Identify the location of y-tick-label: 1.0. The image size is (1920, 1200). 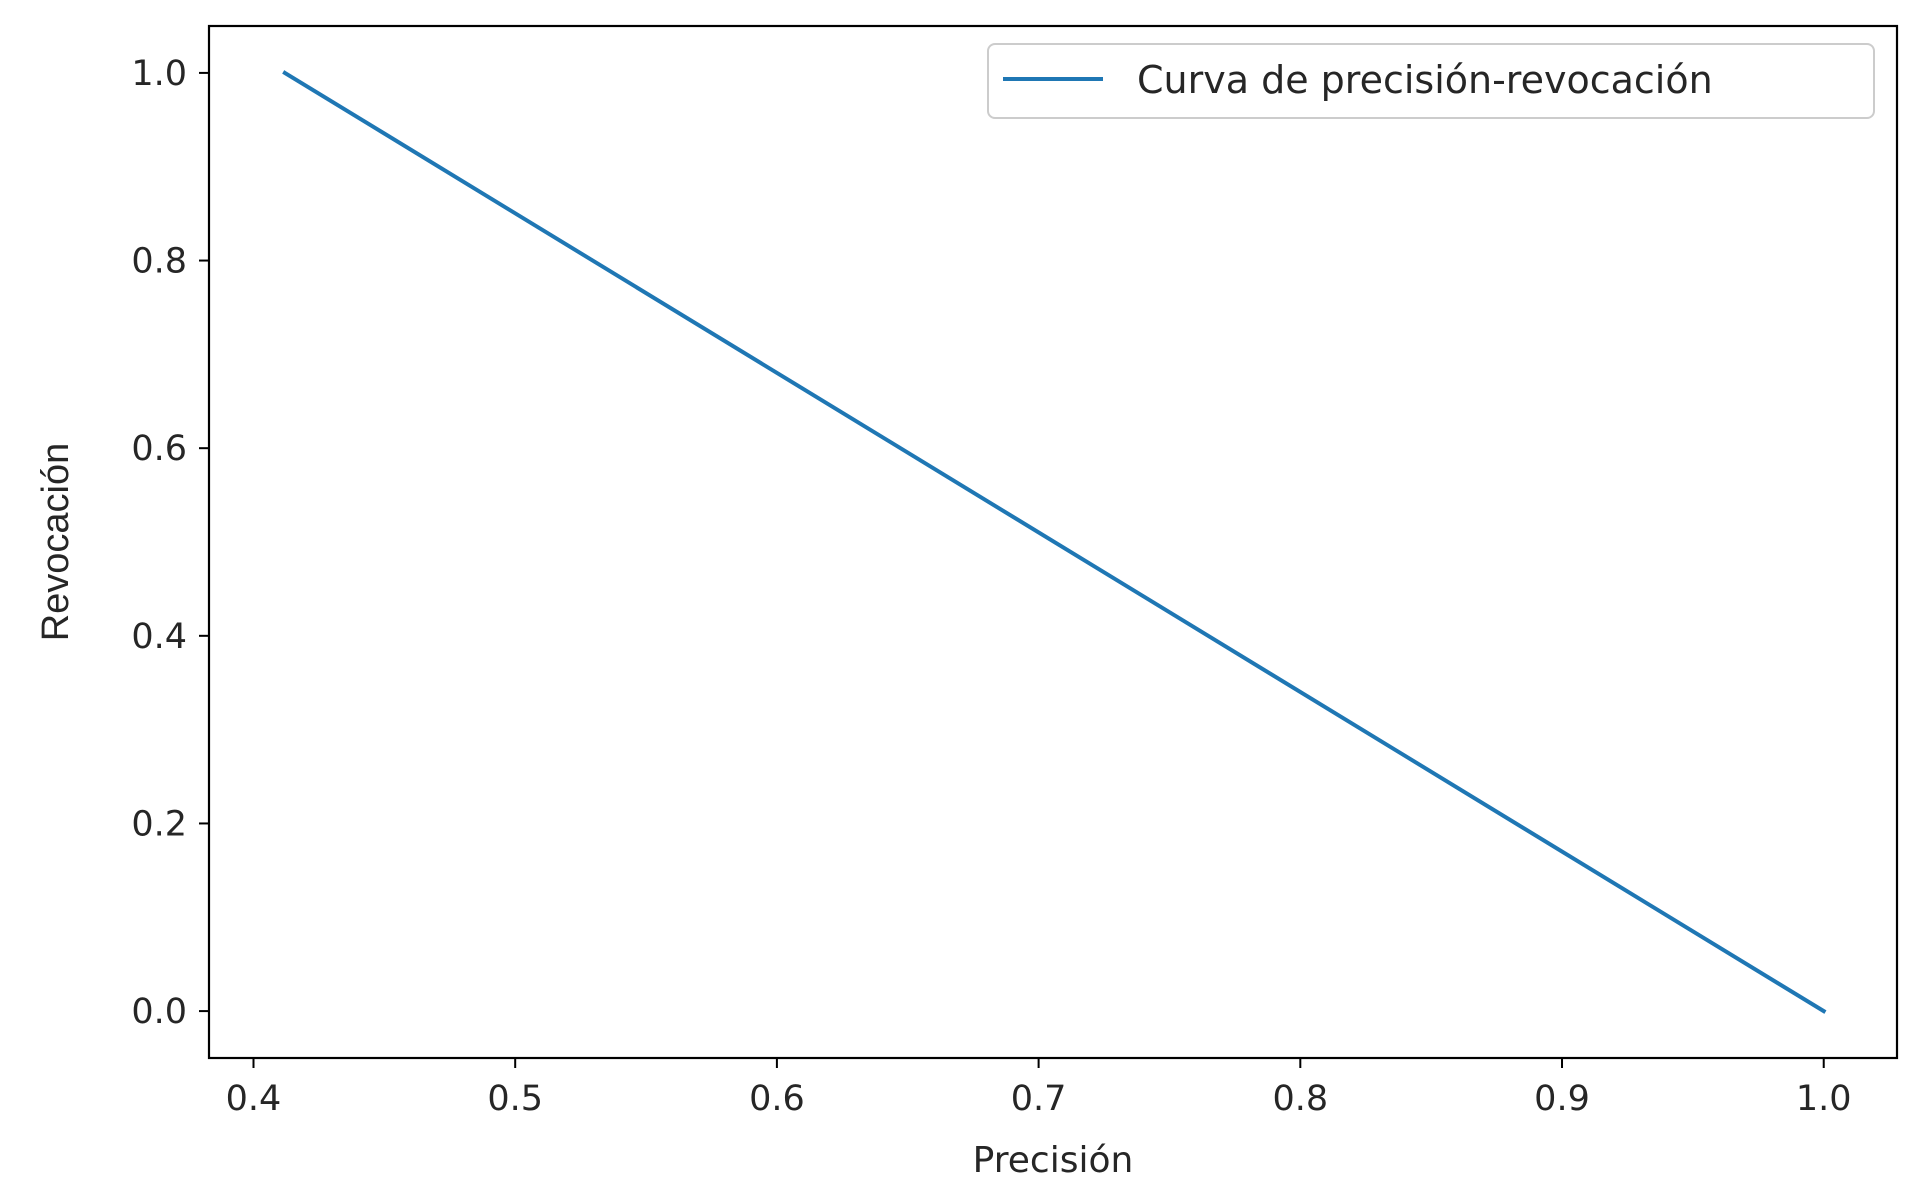
(159, 74).